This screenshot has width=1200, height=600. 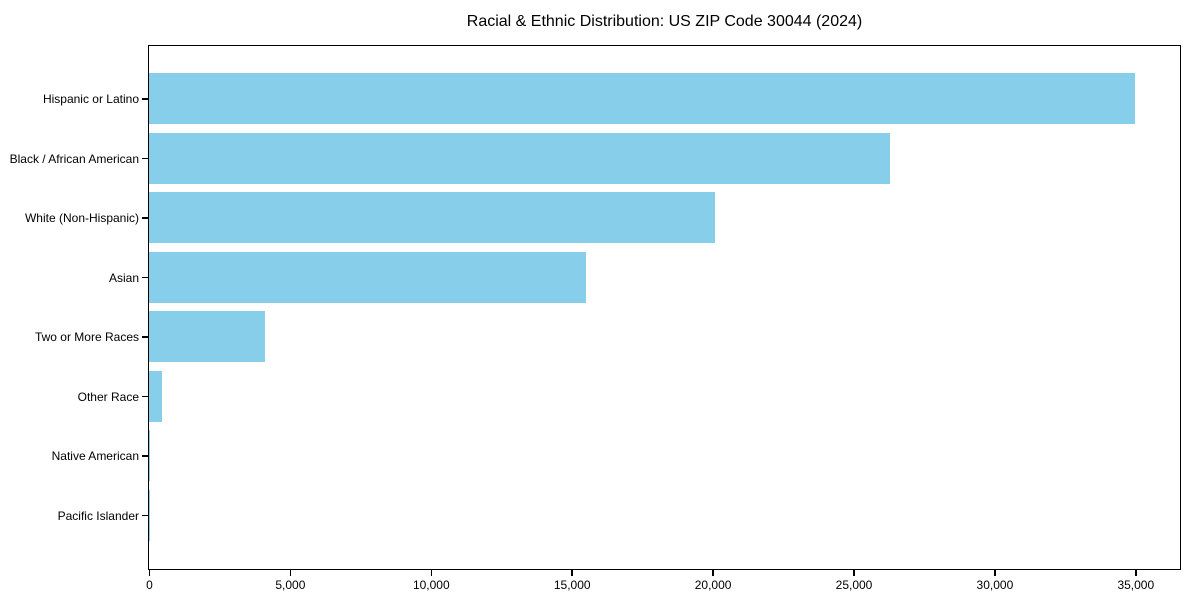 What do you see at coordinates (520, 158) in the screenshot?
I see `bar-black-african-american` at bounding box center [520, 158].